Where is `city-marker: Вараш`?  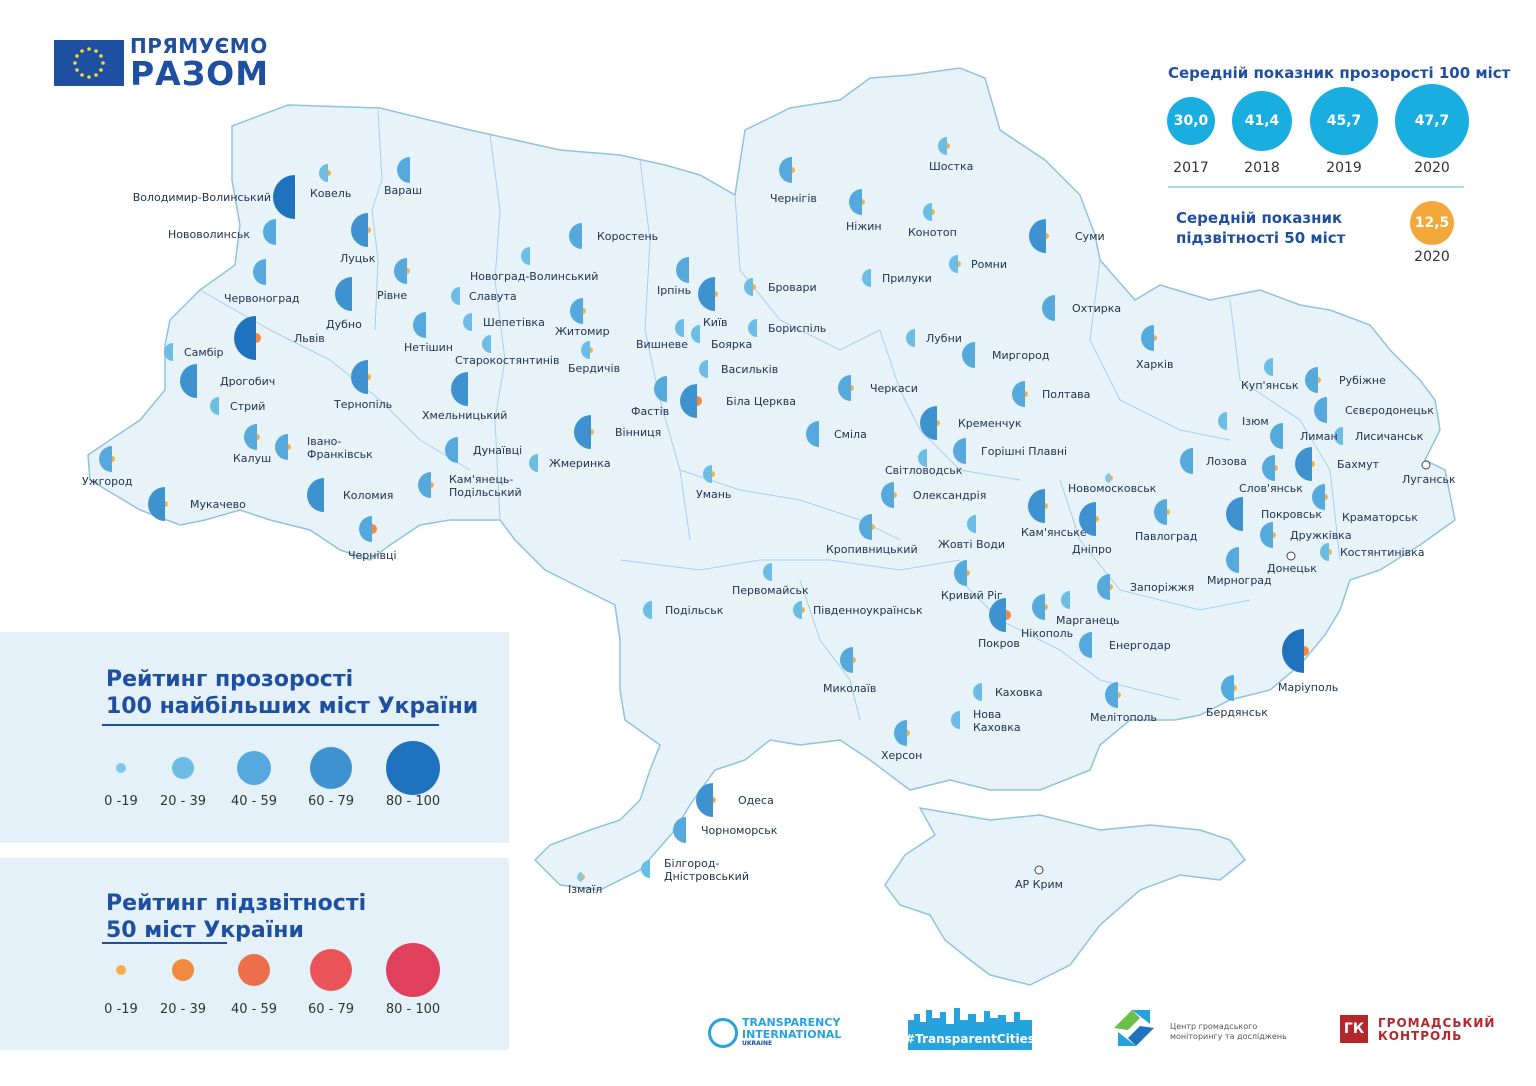 city-marker: Вараш is located at coordinates (403, 177).